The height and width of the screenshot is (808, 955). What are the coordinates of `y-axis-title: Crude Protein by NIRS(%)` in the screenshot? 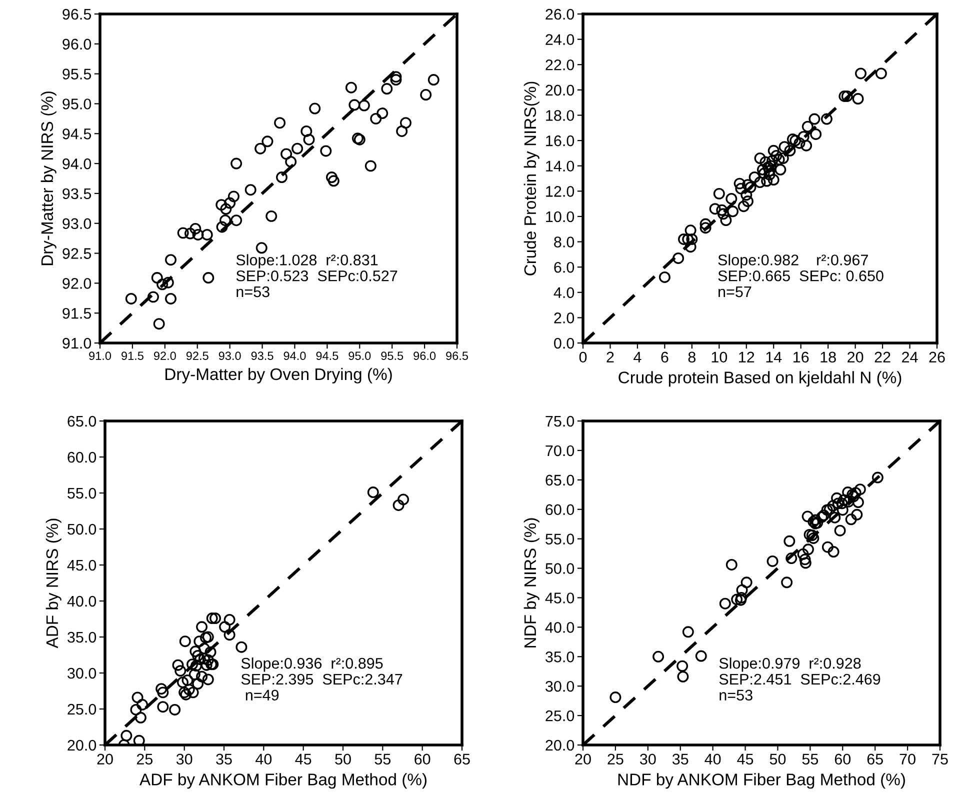 It's located at (532, 179).